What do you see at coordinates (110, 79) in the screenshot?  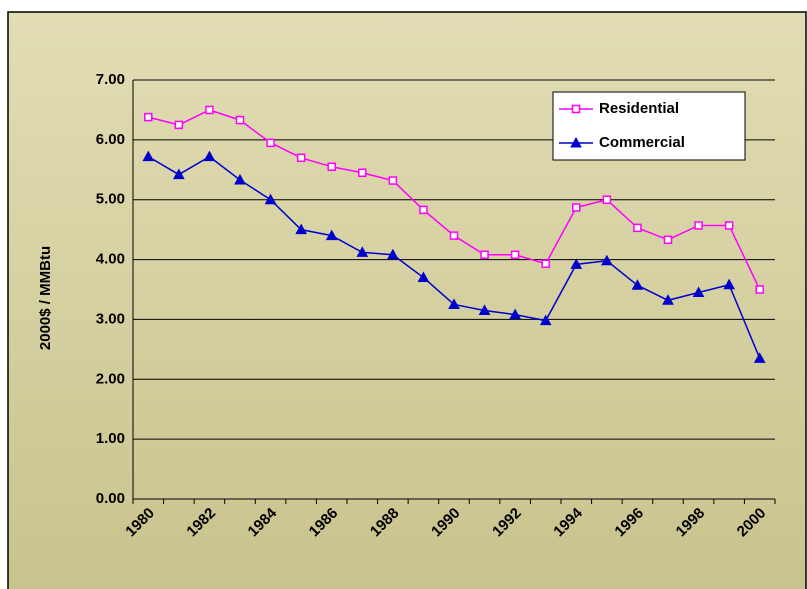 I see `y-tick-label: 7.00` at bounding box center [110, 79].